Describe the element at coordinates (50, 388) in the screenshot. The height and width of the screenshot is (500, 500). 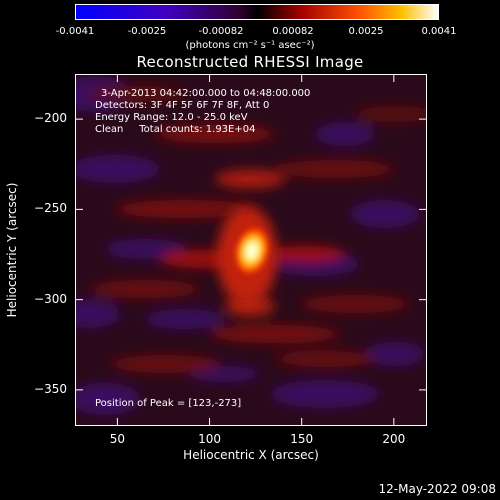
I see `y-tick-label: −350` at that location.